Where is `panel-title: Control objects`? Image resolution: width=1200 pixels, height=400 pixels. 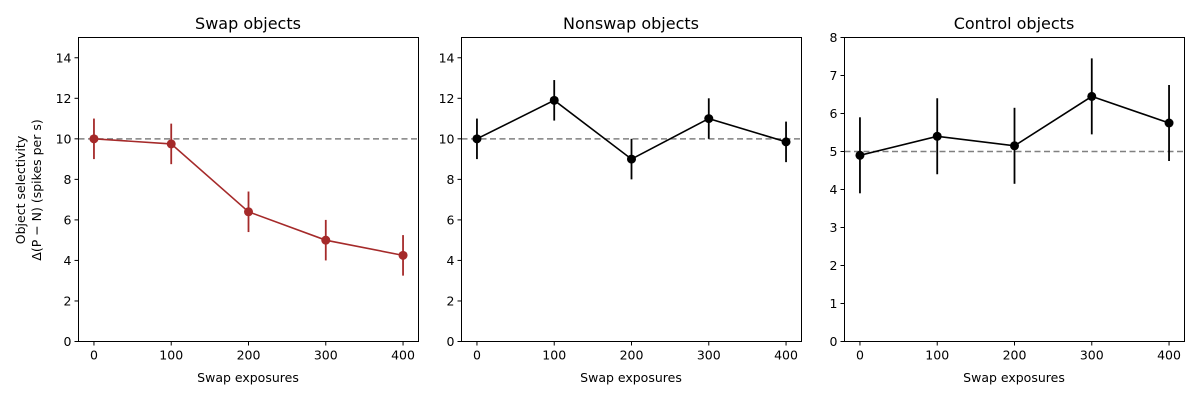 panel-title: Control objects is located at coordinates (1014, 23).